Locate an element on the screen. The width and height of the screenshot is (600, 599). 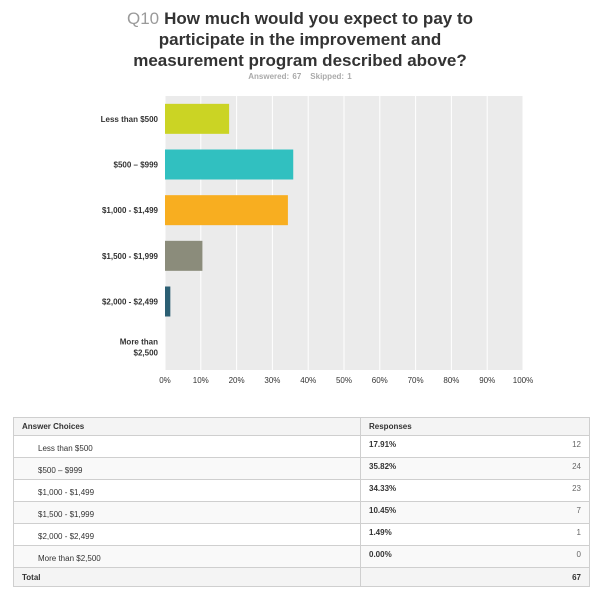
x-tick-label: 10% is located at coordinates (201, 380).